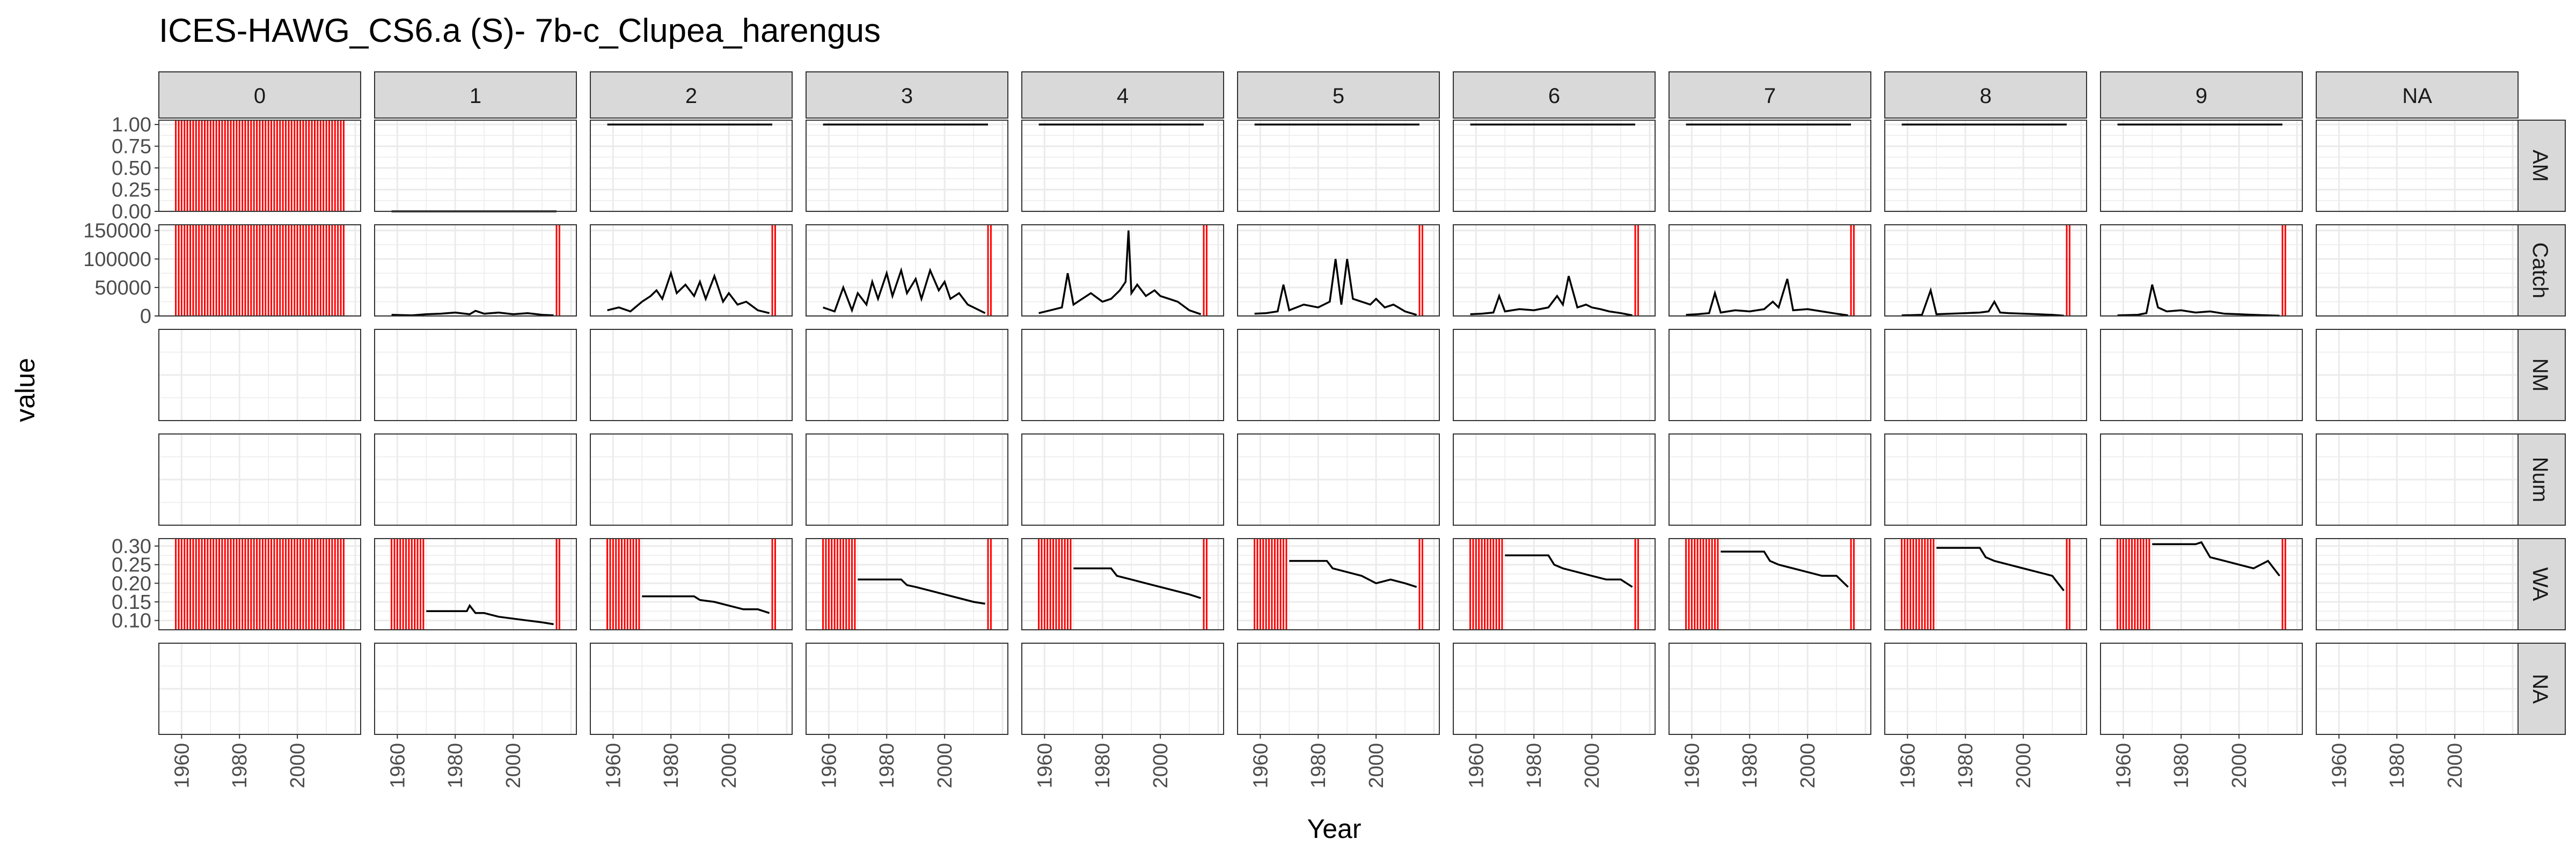 The height and width of the screenshot is (861, 2576). I want to click on column-strip-label: 2, so click(691, 96).